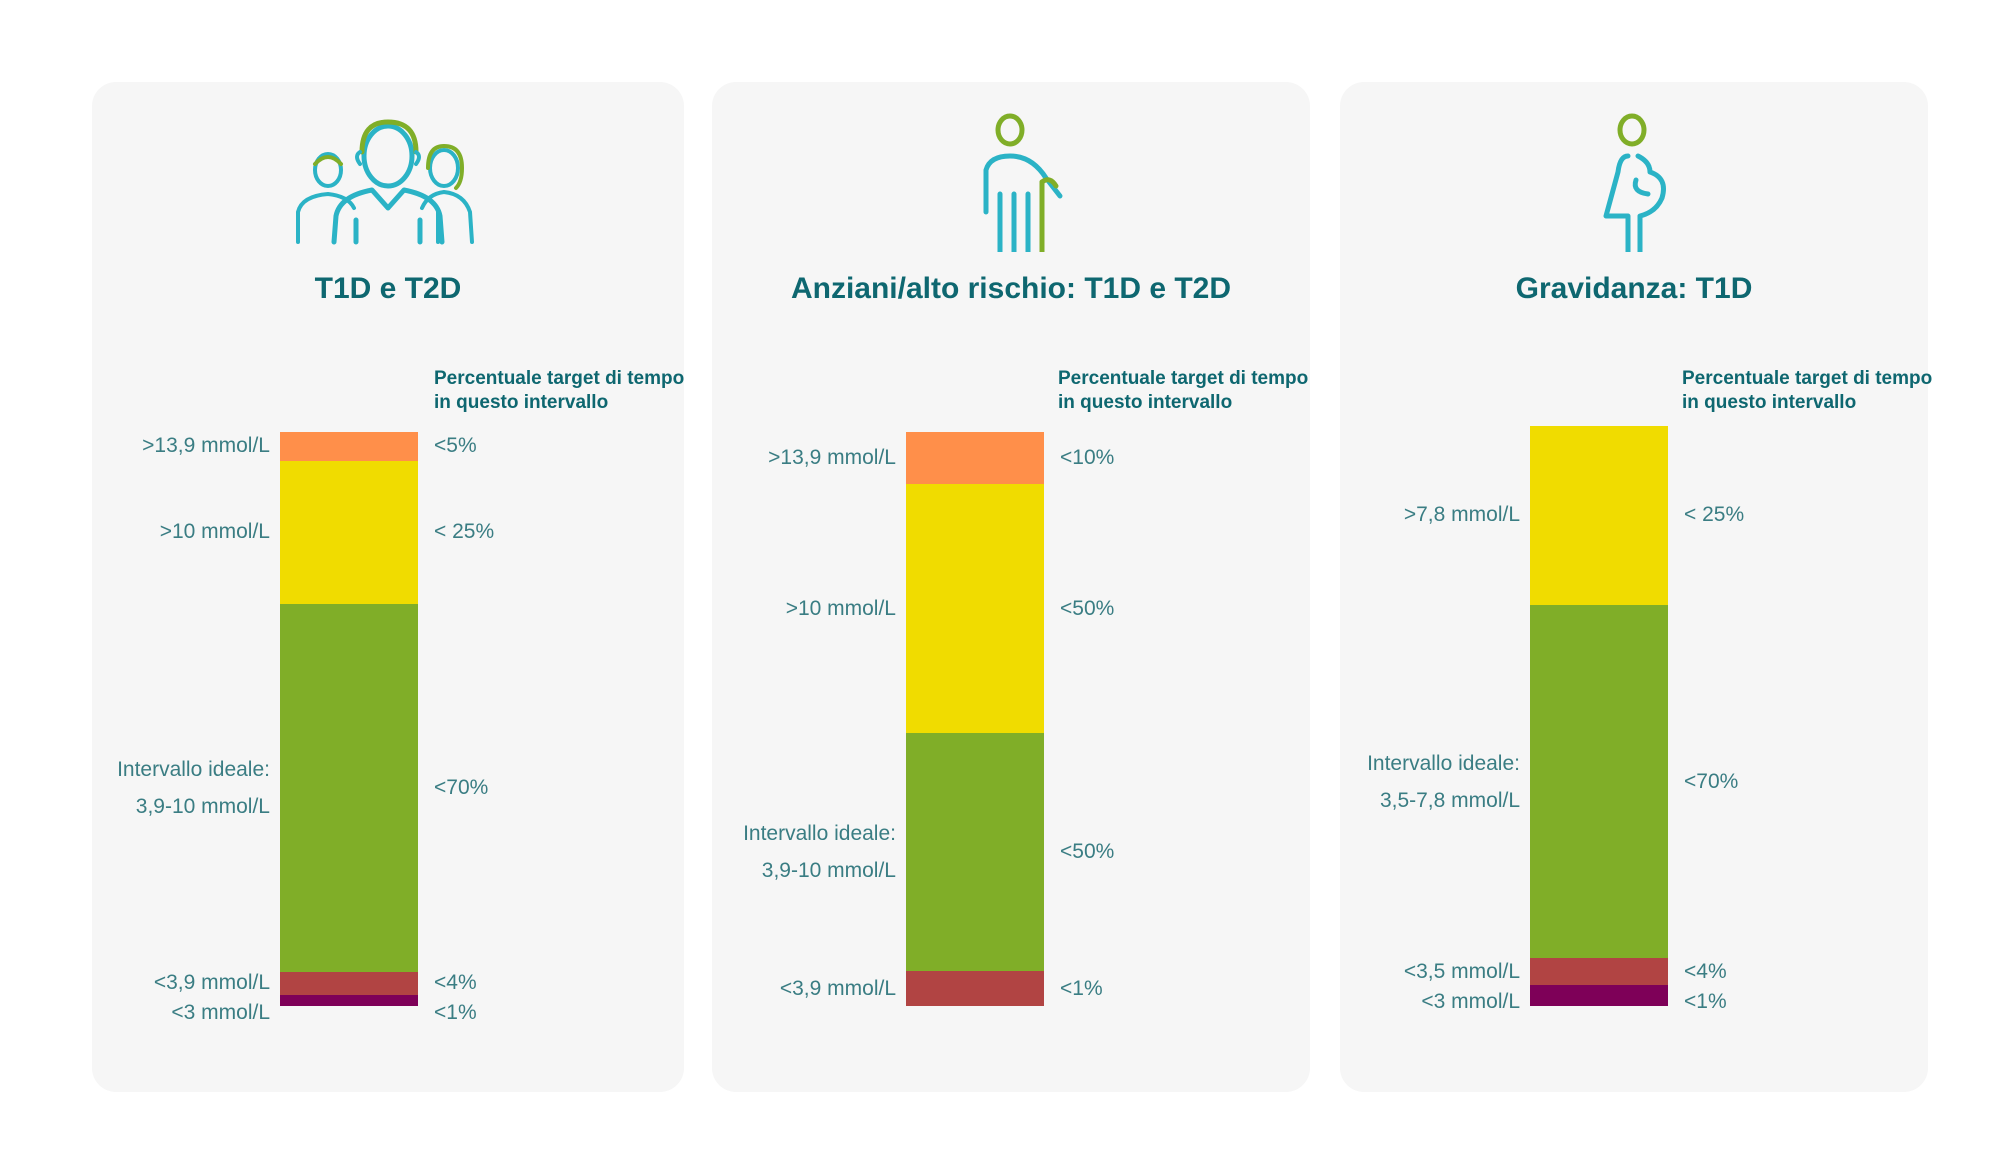 The height and width of the screenshot is (1168, 2006). Describe the element at coordinates (388, 182) in the screenshot. I see `family-icon` at that location.